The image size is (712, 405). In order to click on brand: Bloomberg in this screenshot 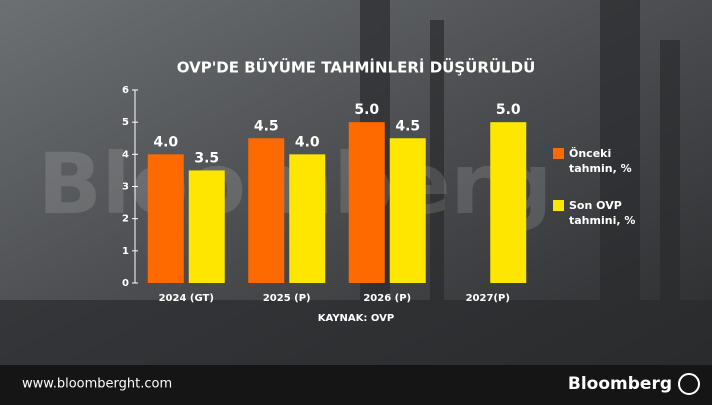, I will do `click(620, 384)`.